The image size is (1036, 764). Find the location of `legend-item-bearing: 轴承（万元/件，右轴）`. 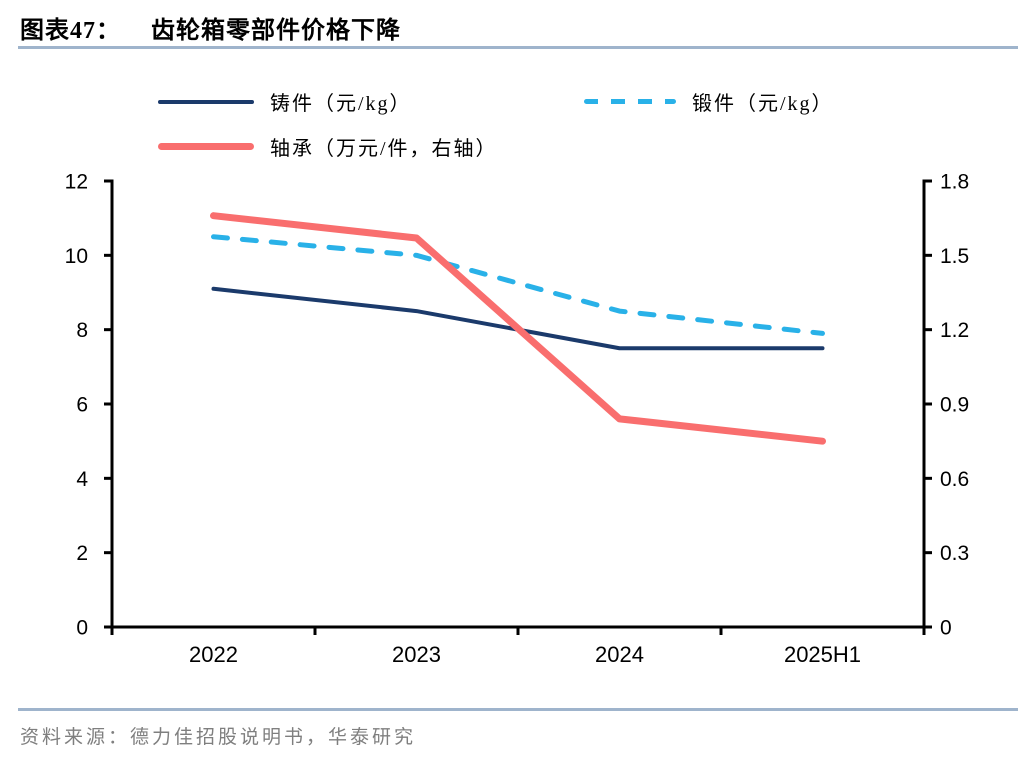

legend-item-bearing: 轴承（万元/件，右轴） is located at coordinates (328, 146).